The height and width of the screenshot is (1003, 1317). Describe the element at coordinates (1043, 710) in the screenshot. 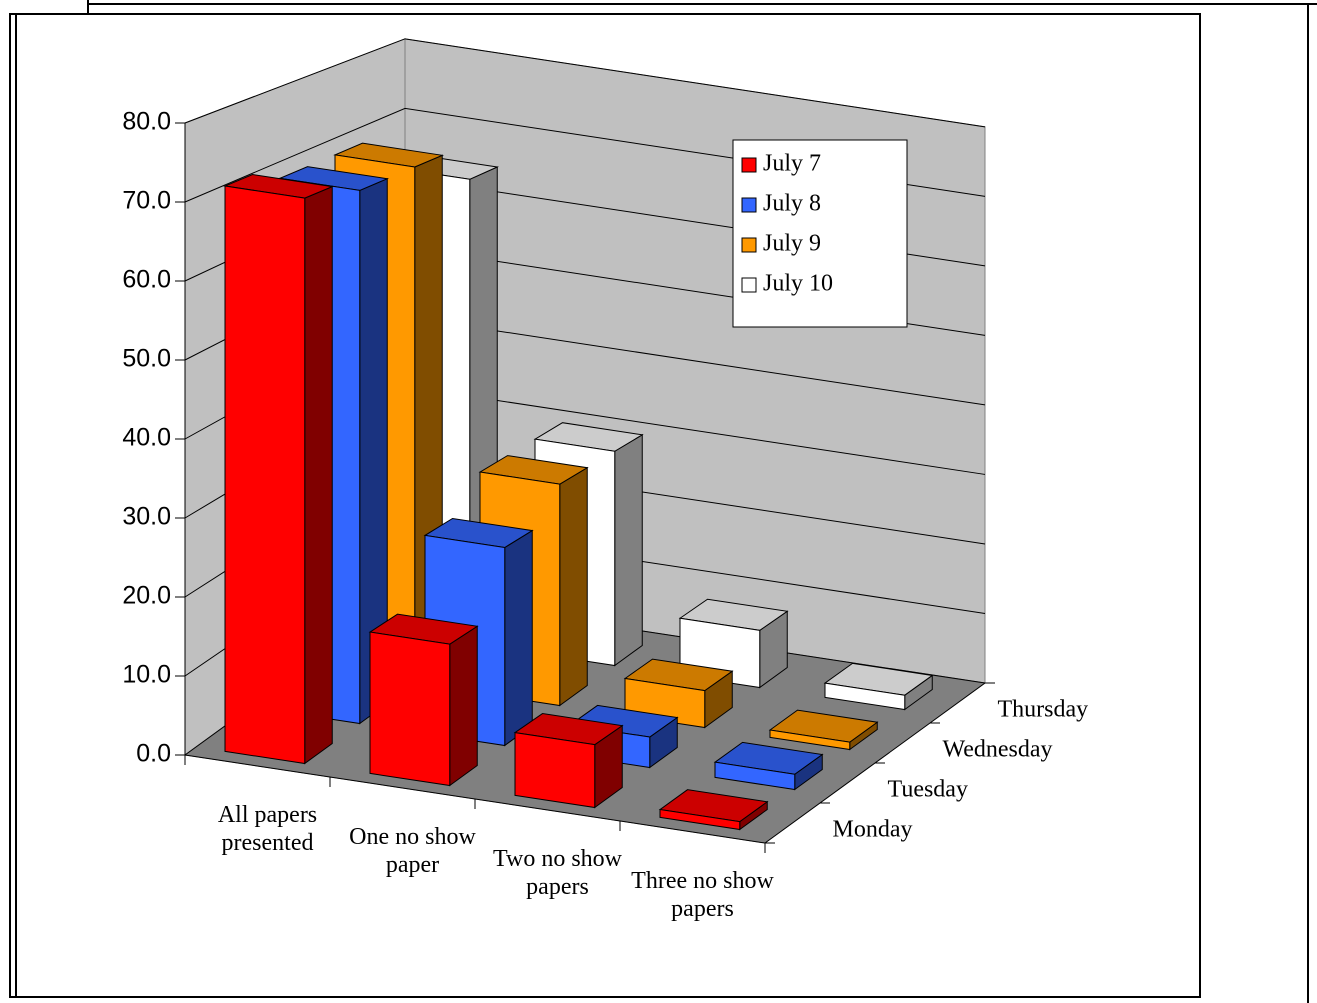

I see `depth-label: Thursday` at that location.